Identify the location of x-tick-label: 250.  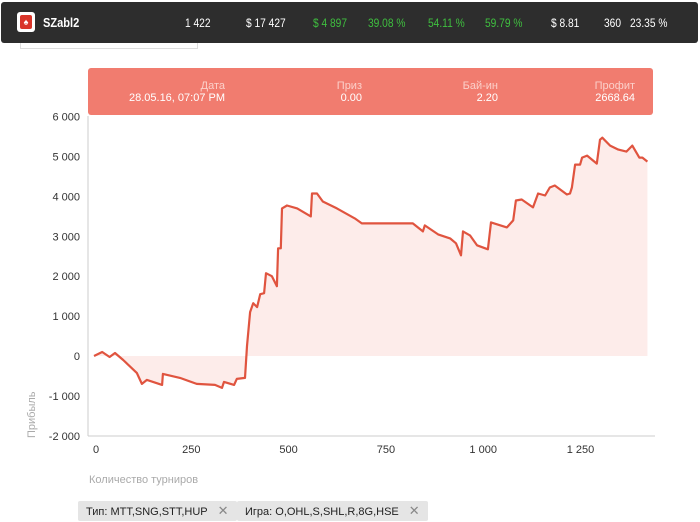
(191, 450).